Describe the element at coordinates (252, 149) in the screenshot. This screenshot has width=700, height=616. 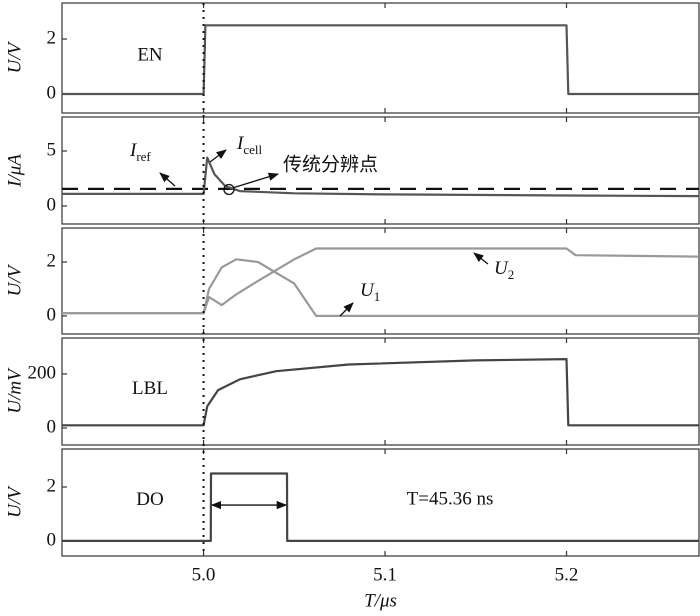
I see `annotation-sub: cell` at that location.